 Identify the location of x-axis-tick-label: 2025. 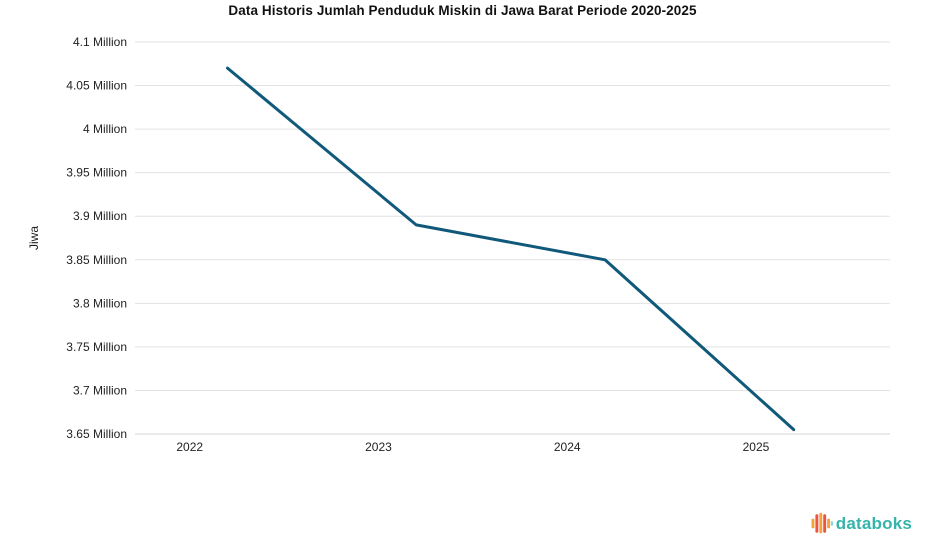
(756, 447).